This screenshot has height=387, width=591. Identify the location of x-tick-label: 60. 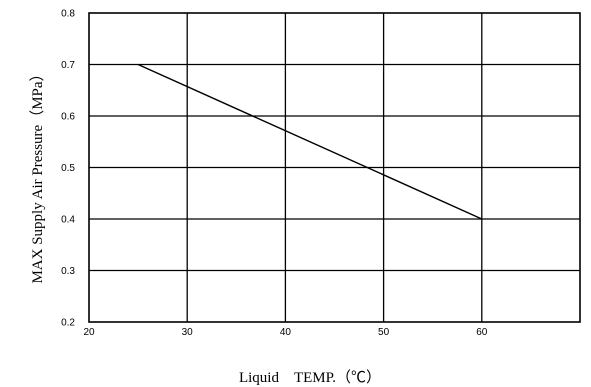
(482, 332).